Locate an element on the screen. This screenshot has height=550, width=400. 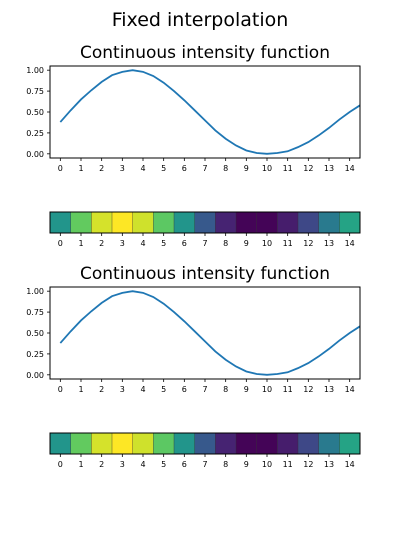
y-tick-label: 0.50 is located at coordinates (35, 112).